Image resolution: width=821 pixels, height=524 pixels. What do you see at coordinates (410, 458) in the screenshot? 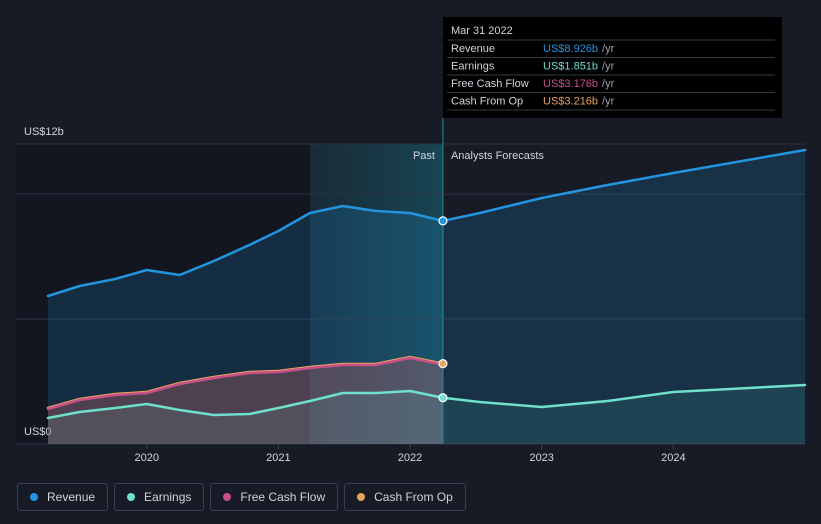
I see `x-tick-label: 2022` at bounding box center [410, 458].